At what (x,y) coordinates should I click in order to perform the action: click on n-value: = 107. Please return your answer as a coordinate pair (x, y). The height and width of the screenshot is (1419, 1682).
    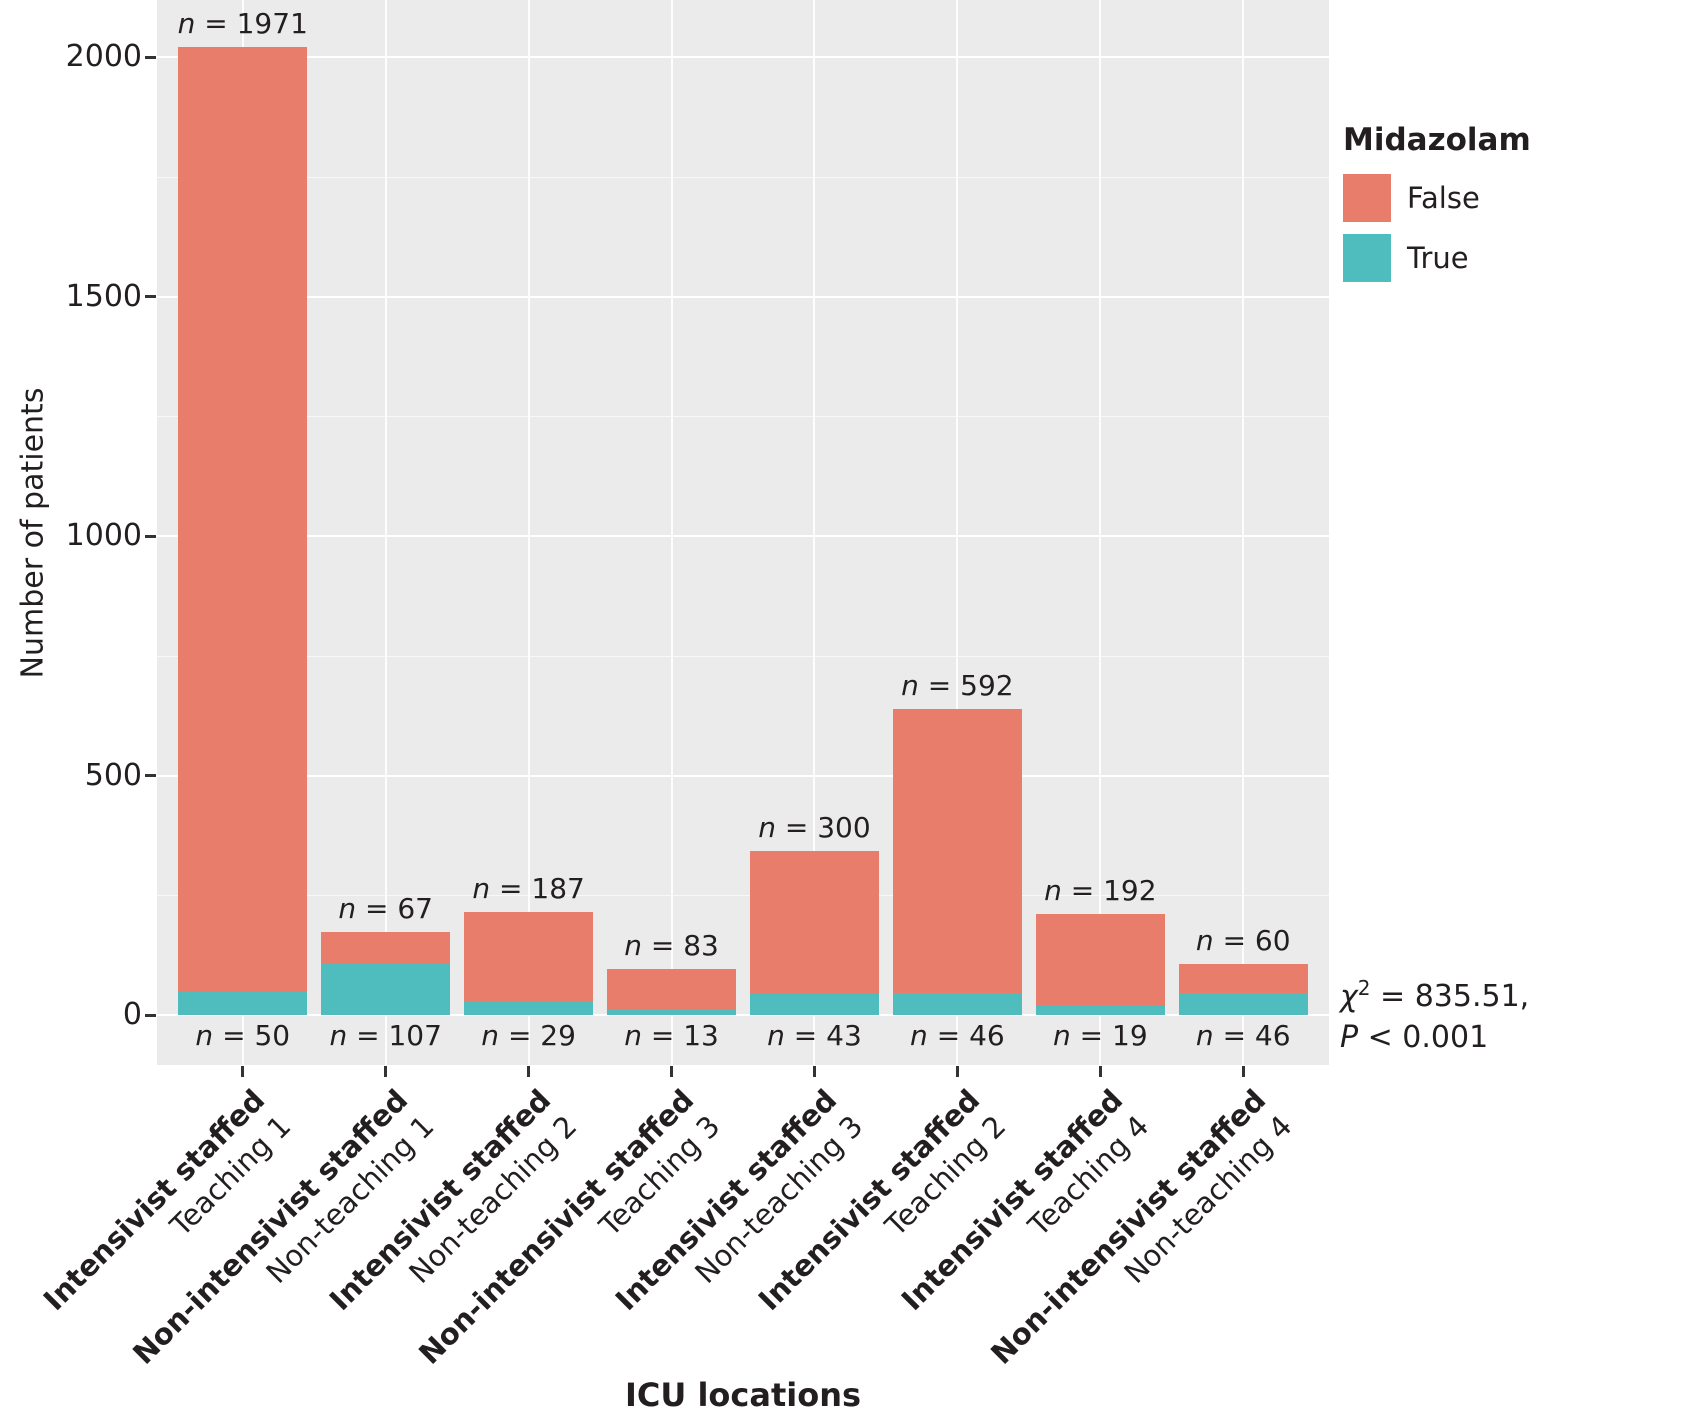
    Looking at the image, I should click on (394, 1035).